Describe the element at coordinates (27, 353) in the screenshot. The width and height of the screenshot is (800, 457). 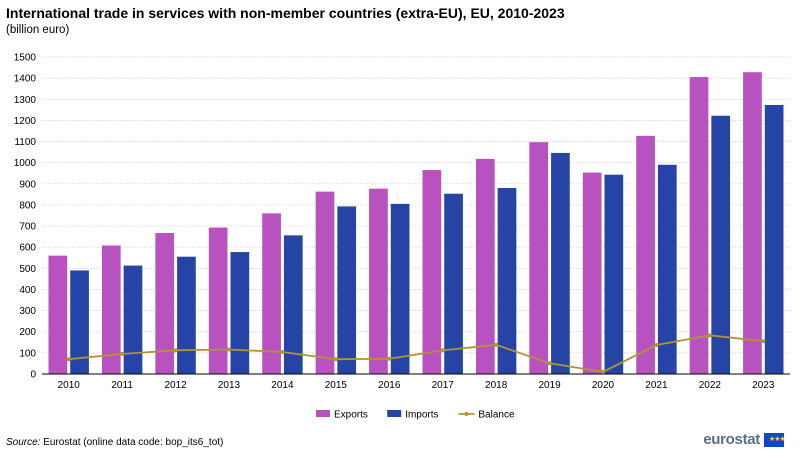
I see `y-tick-label: 100` at that location.